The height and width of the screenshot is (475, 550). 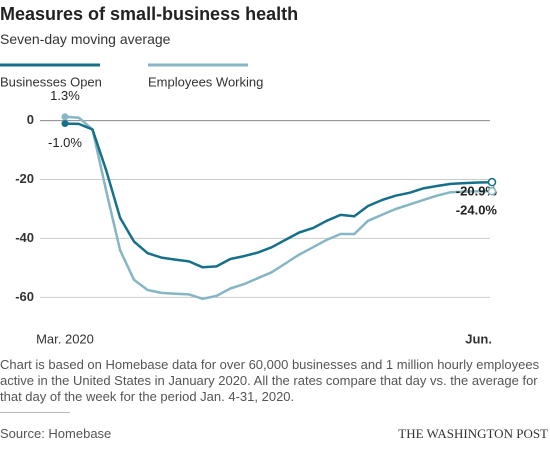 What do you see at coordinates (473, 433) in the screenshot?
I see `credit: THE WASHINGTON POST` at bounding box center [473, 433].